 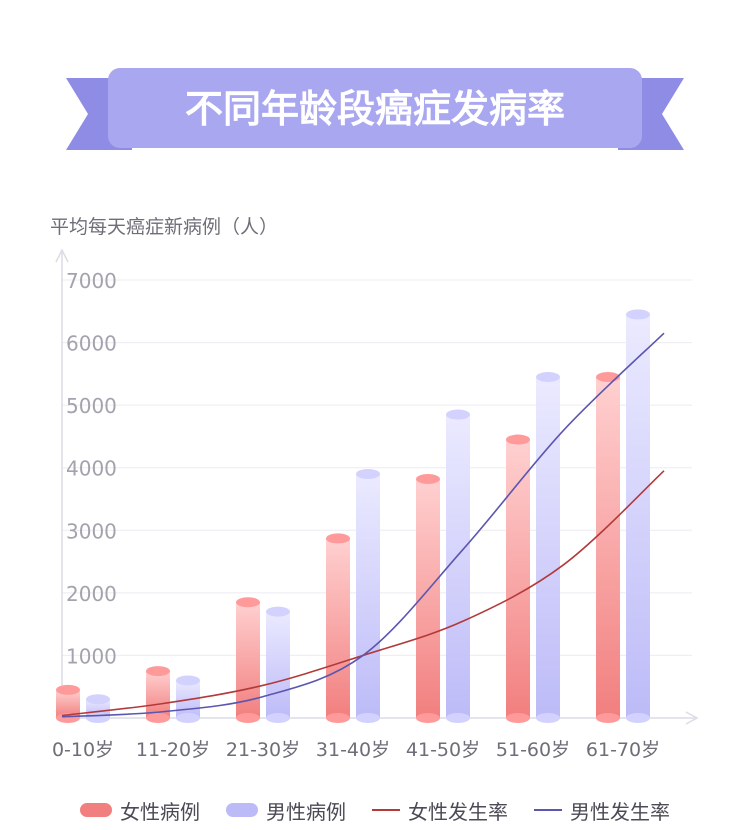 I want to click on y-tick-label: 3000, so click(x=91, y=531).